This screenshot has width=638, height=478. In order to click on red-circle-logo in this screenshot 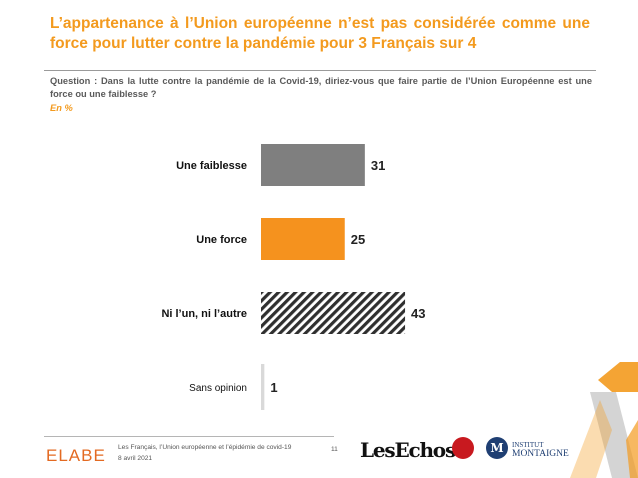, I will do `click(463, 448)`.